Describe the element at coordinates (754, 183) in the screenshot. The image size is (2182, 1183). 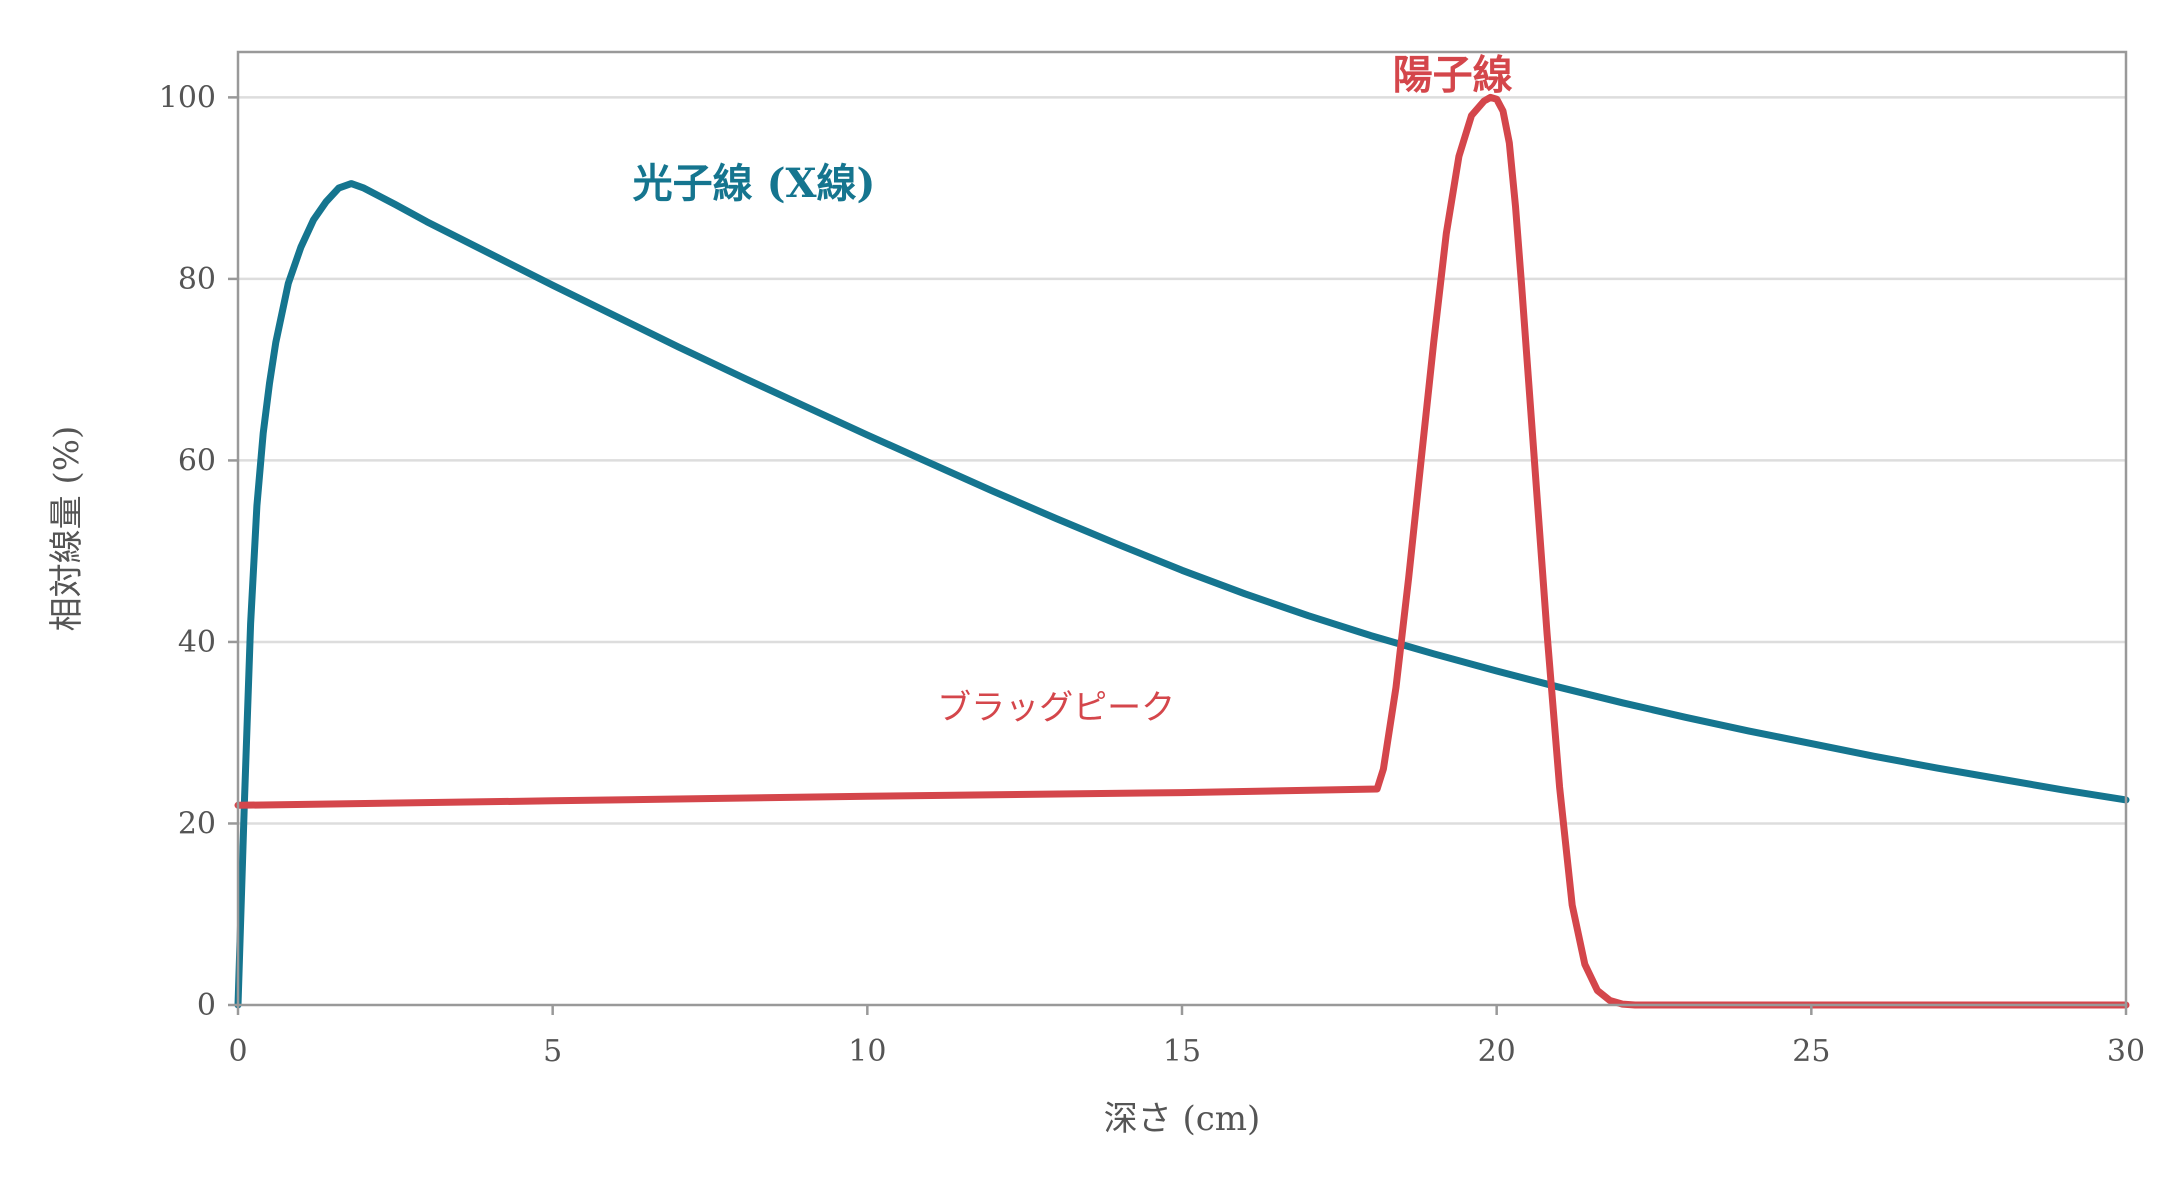
I see `photon-series-label: 光子線 (X線)` at that location.